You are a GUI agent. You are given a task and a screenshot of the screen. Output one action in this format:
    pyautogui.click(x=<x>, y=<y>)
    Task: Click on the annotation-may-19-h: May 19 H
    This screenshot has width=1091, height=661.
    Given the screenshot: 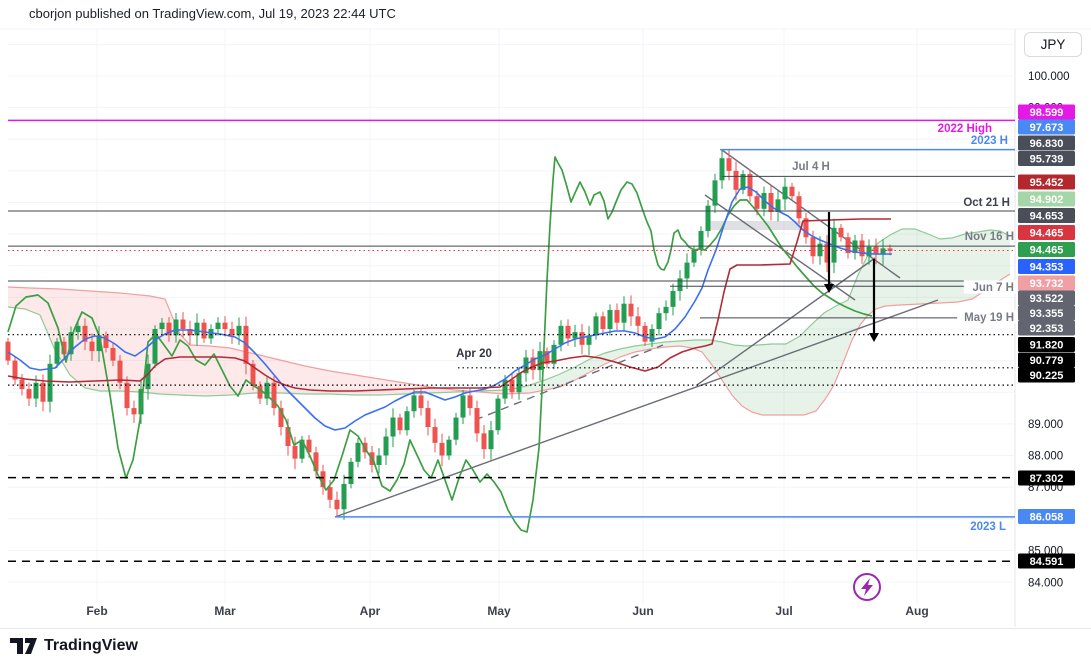 What is the action you would take?
    pyautogui.click(x=989, y=318)
    